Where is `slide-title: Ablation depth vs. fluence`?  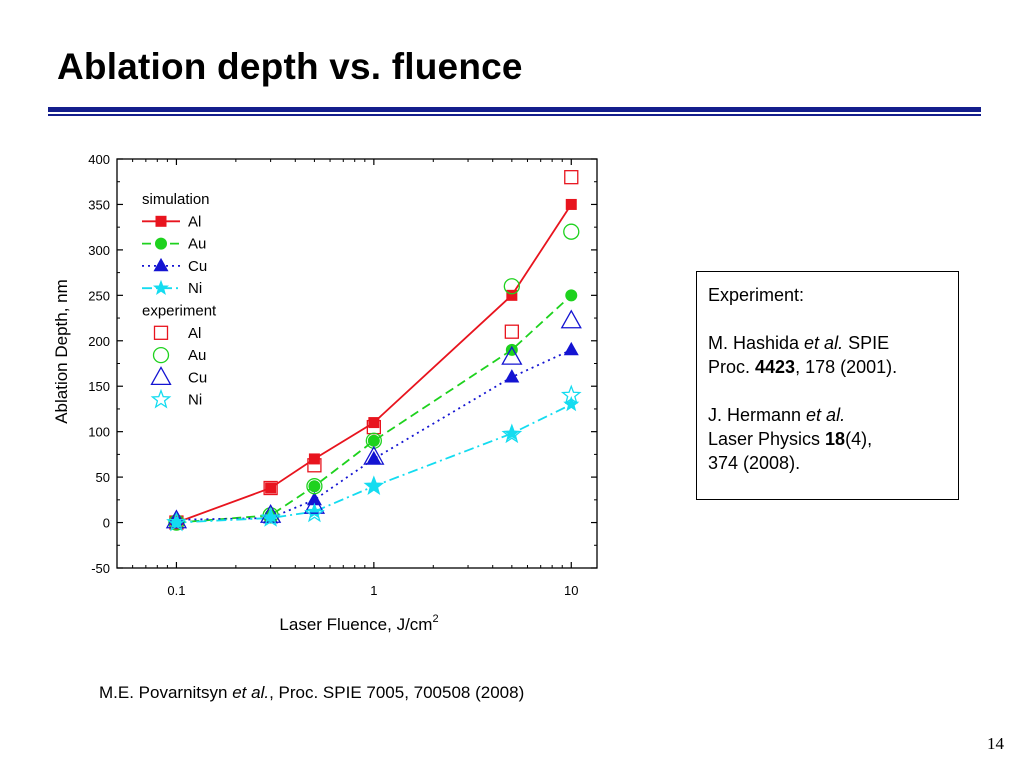
slide-title: Ablation depth vs. fluence is located at coordinates (290, 66).